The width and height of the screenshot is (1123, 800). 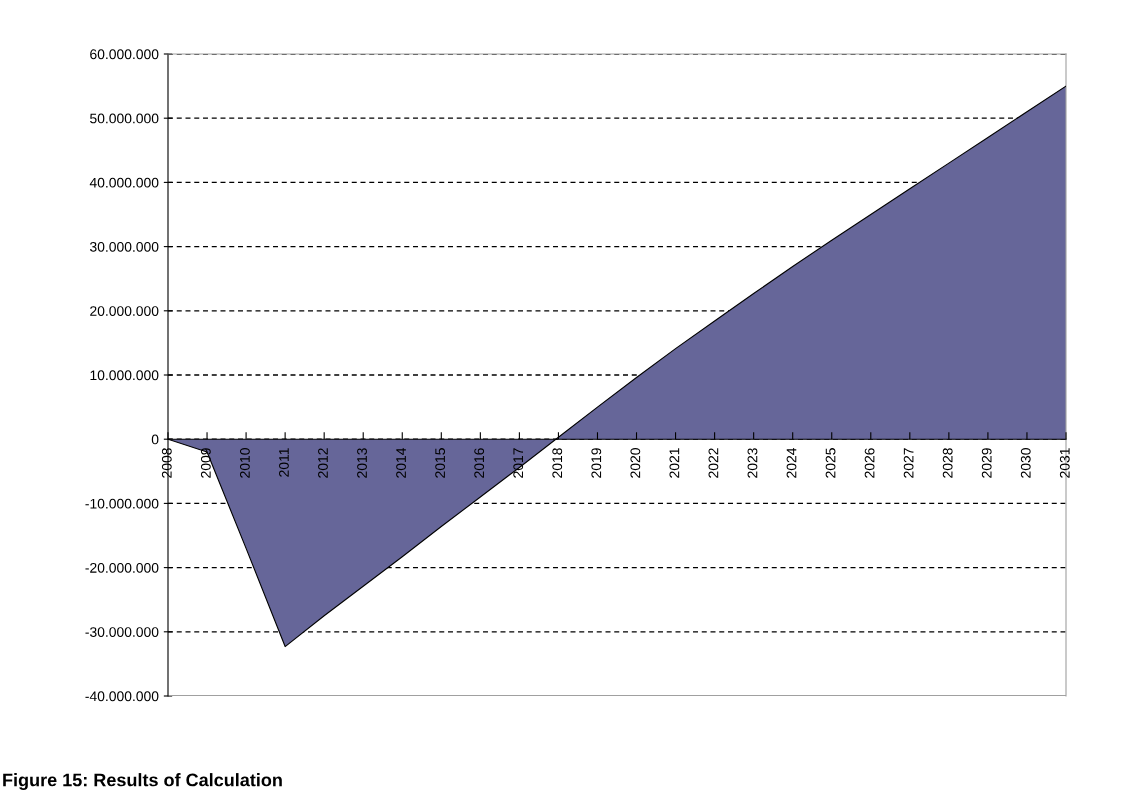 What do you see at coordinates (122, 503) in the screenshot?
I see `y-tick-label: -10.000.000` at bounding box center [122, 503].